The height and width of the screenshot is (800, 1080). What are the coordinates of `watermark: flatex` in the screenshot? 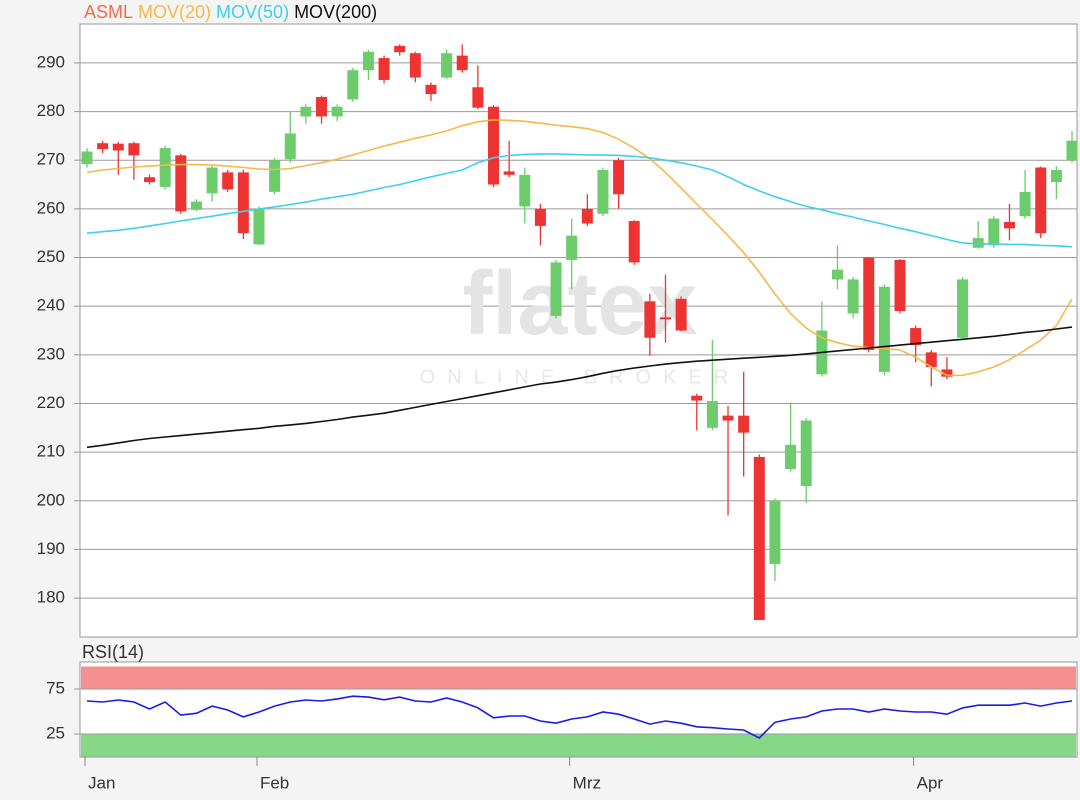 It's located at (579, 304).